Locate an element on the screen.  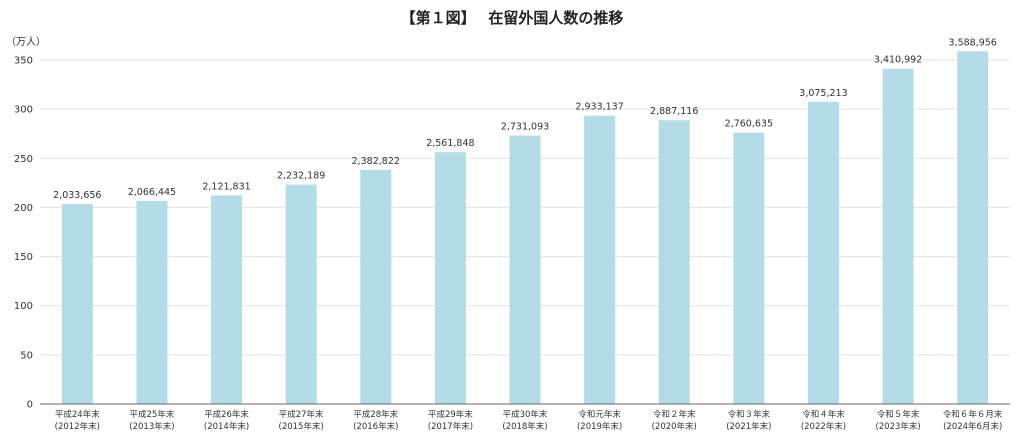
data-label: 3,075,213 is located at coordinates (823, 93).